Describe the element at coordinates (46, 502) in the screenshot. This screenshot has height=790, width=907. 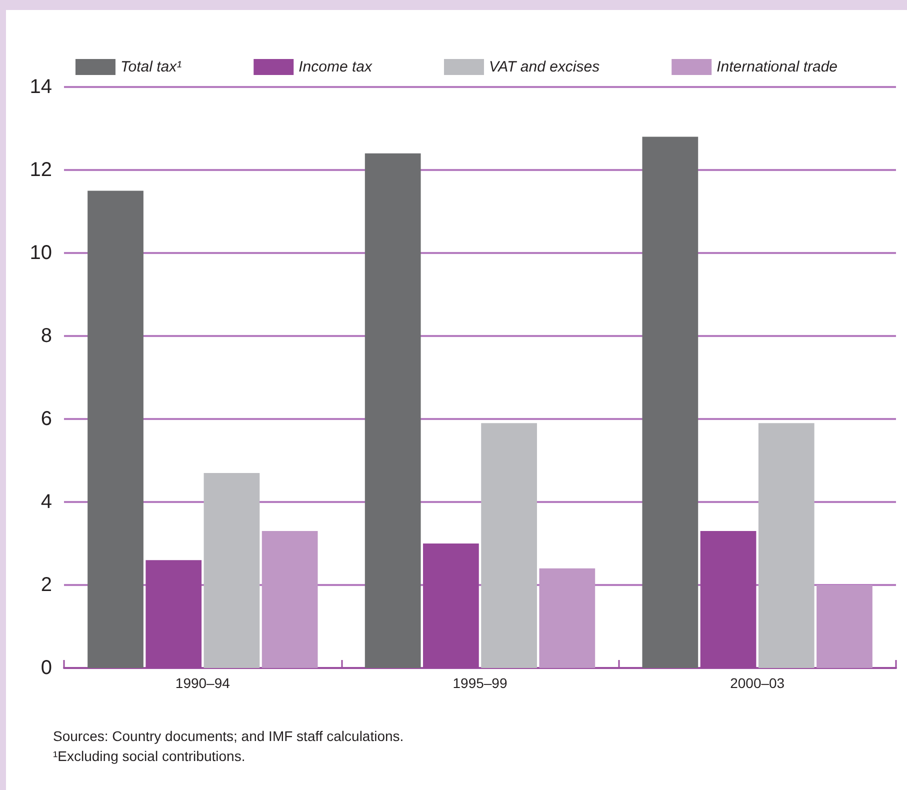
I see `y-tick-label: 4` at that location.